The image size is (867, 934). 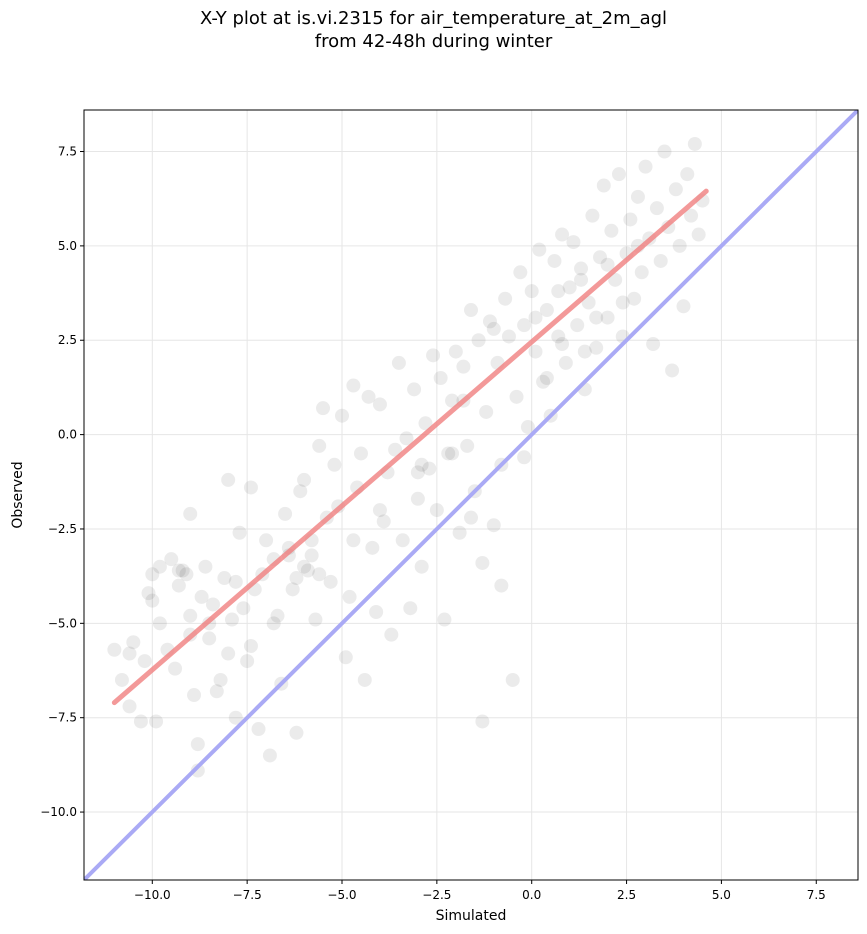 I want to click on y-axis-label: Observed, so click(x=18, y=494).